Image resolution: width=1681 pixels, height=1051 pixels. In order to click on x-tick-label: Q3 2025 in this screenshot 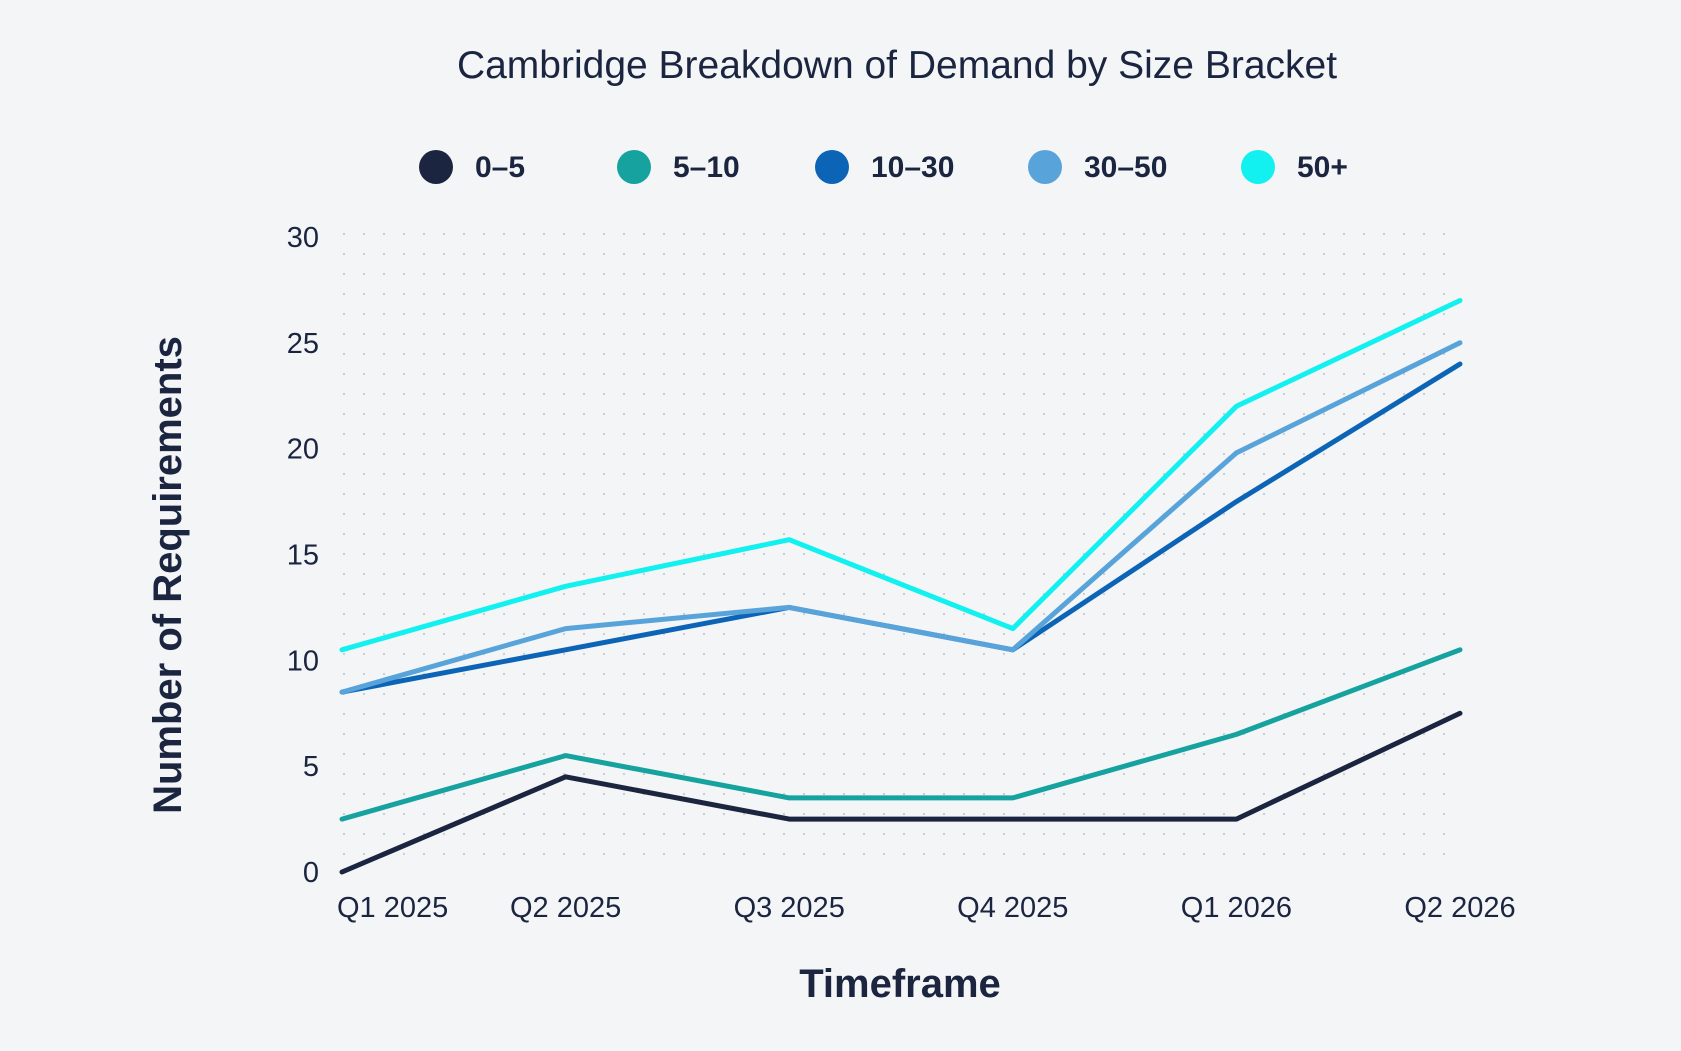, I will do `click(789, 908)`.